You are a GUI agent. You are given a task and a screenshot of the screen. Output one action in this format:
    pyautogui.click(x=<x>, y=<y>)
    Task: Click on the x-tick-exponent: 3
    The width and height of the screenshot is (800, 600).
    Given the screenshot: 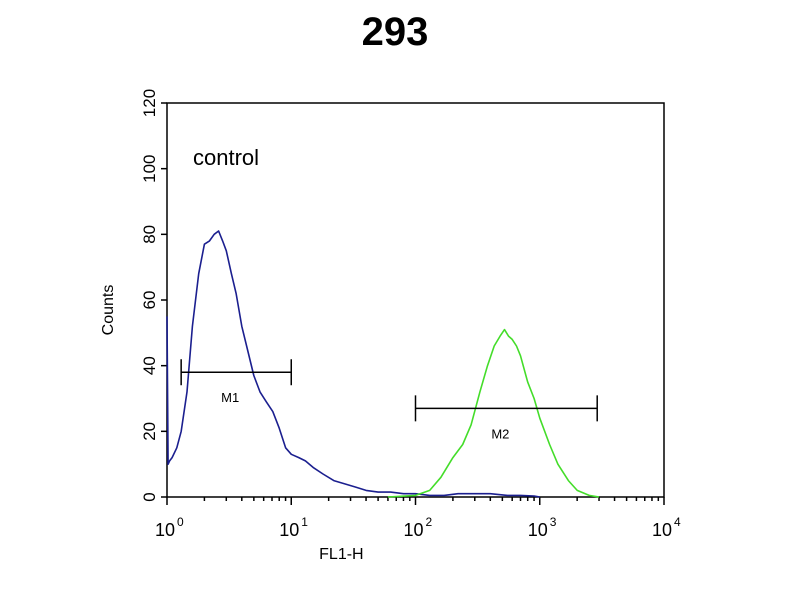 What is the action you would take?
    pyautogui.click(x=553, y=522)
    